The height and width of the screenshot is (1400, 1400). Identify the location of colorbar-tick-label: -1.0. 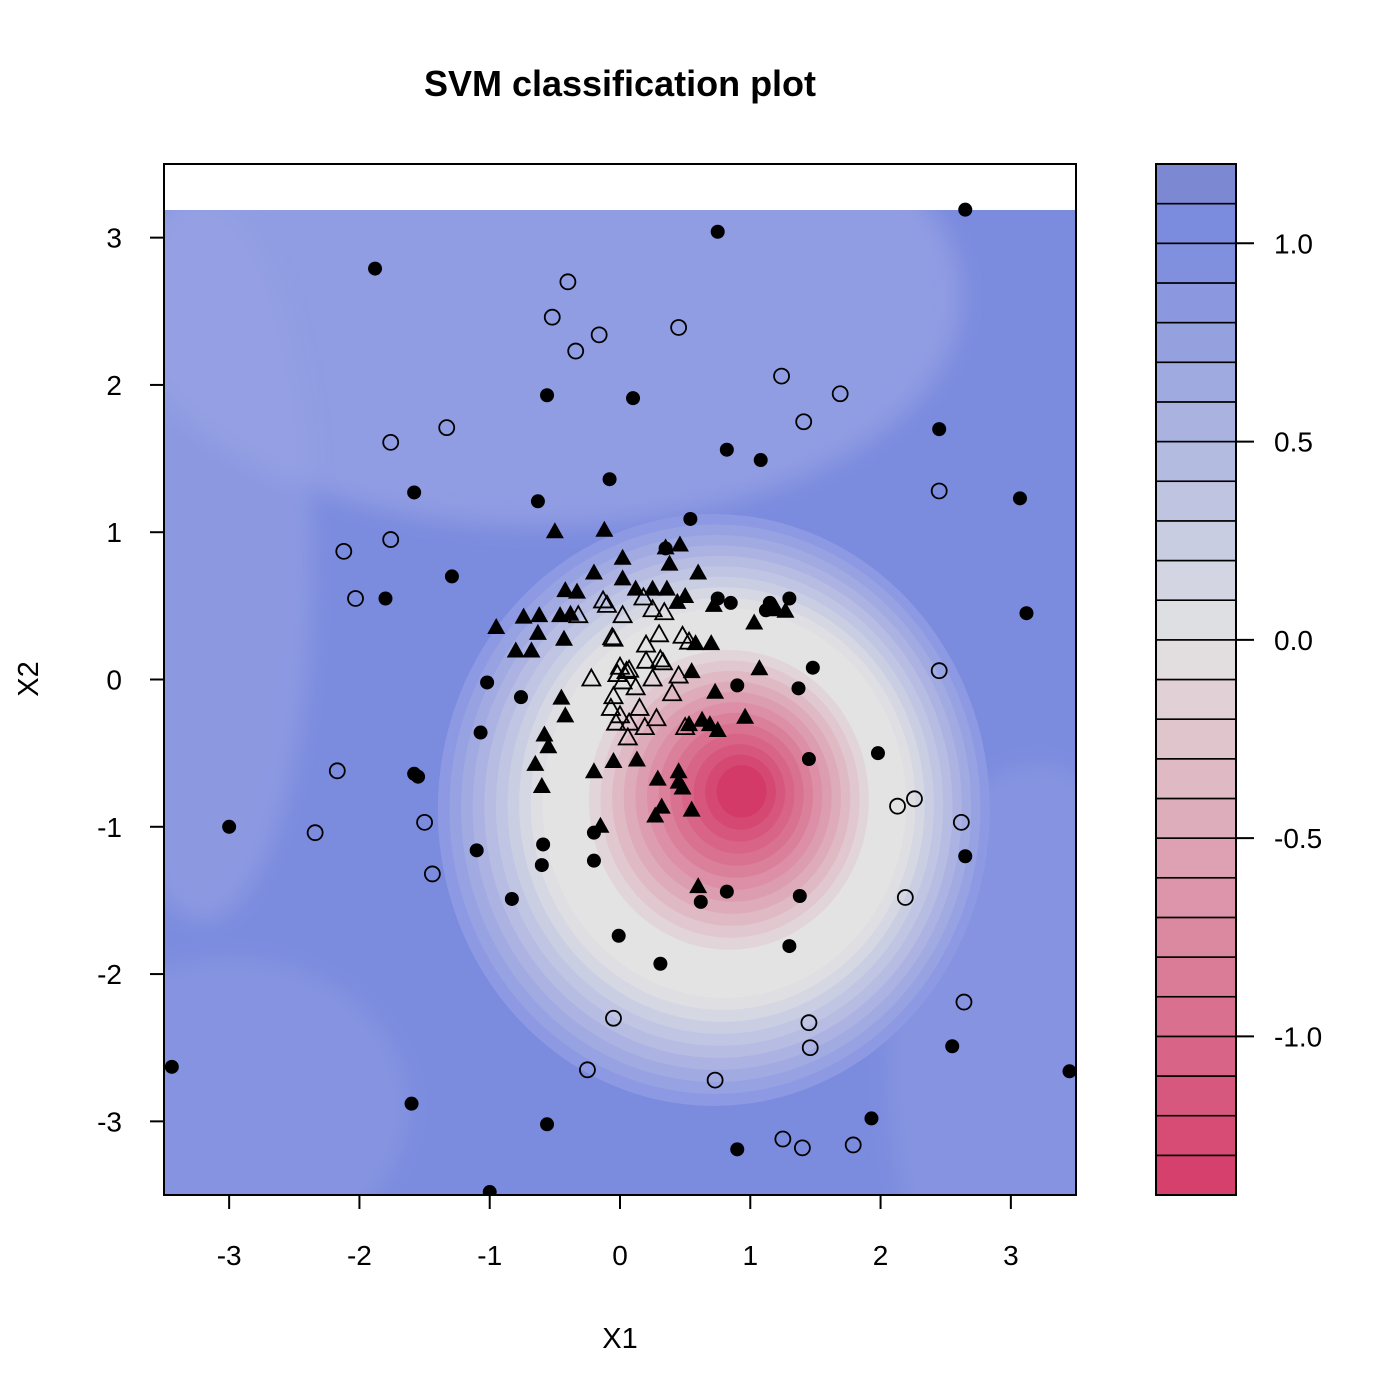
(1298, 1036).